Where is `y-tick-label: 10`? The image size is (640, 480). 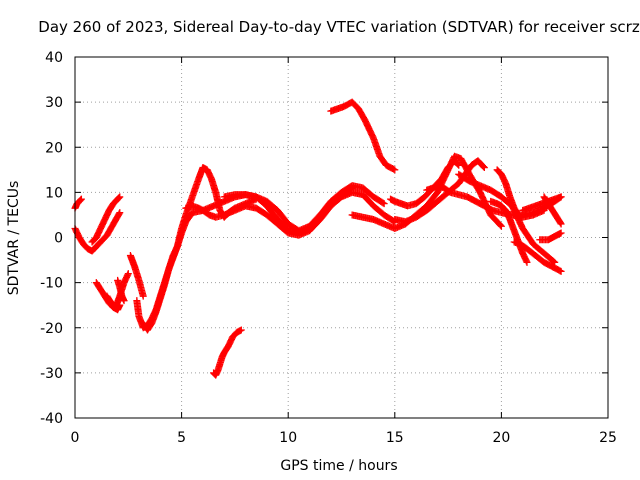
y-tick-label: 10 is located at coordinates (54, 193).